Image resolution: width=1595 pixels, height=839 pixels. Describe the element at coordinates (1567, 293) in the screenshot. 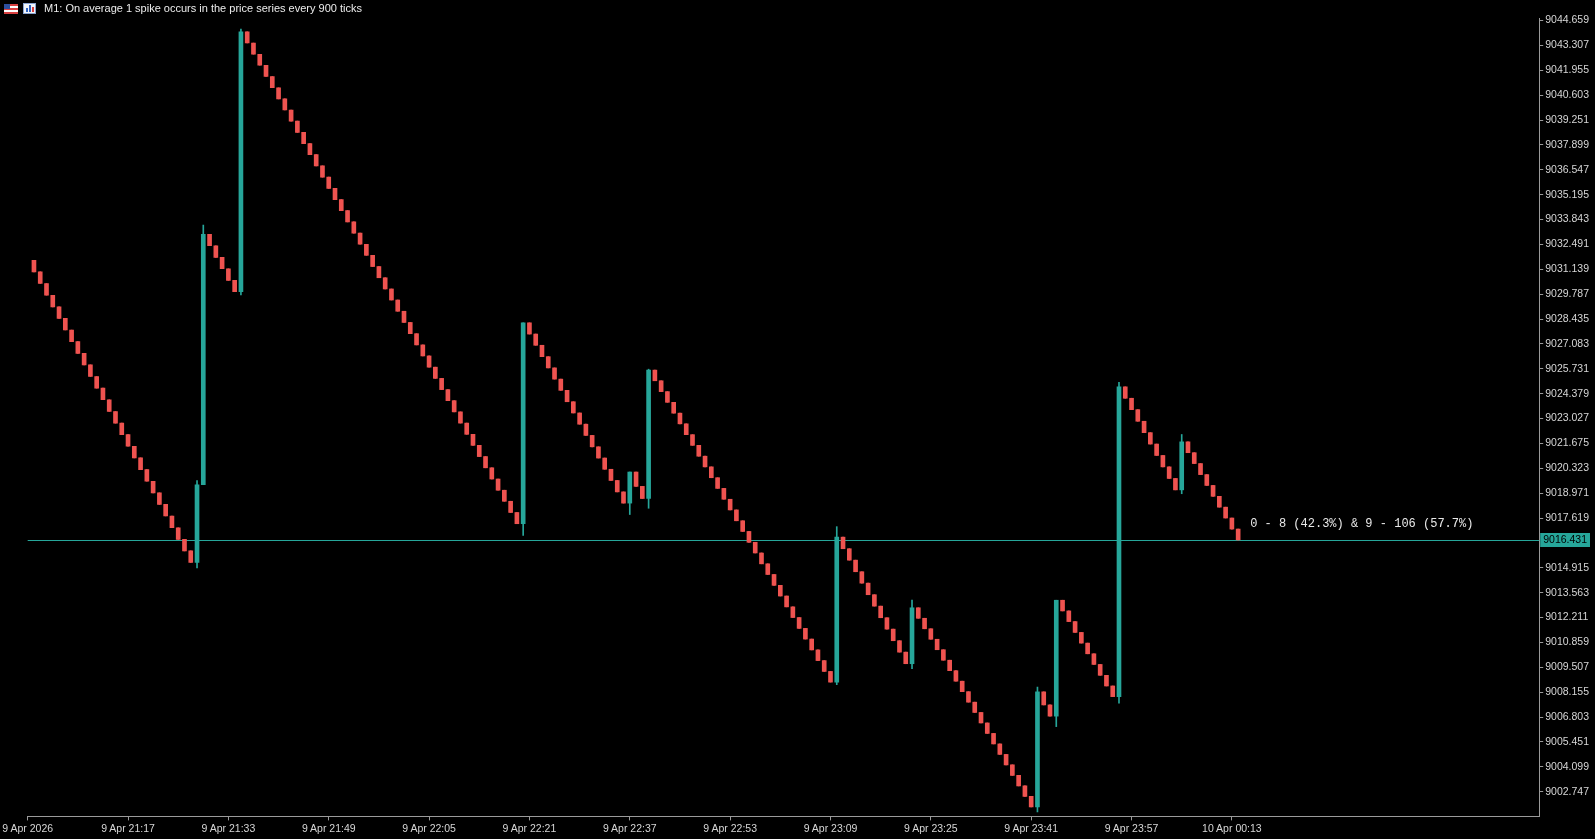

I see `y-tick-label: 9029.787` at that location.